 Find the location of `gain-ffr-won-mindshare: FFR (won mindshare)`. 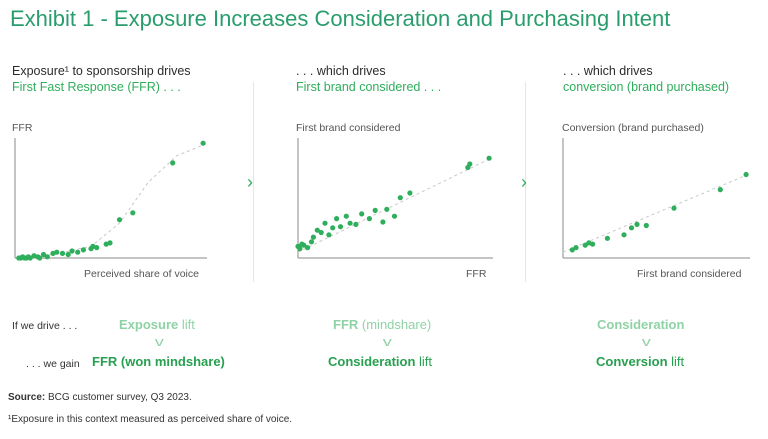

gain-ffr-won-mindshare: FFR (won mindshare) is located at coordinates (158, 361).